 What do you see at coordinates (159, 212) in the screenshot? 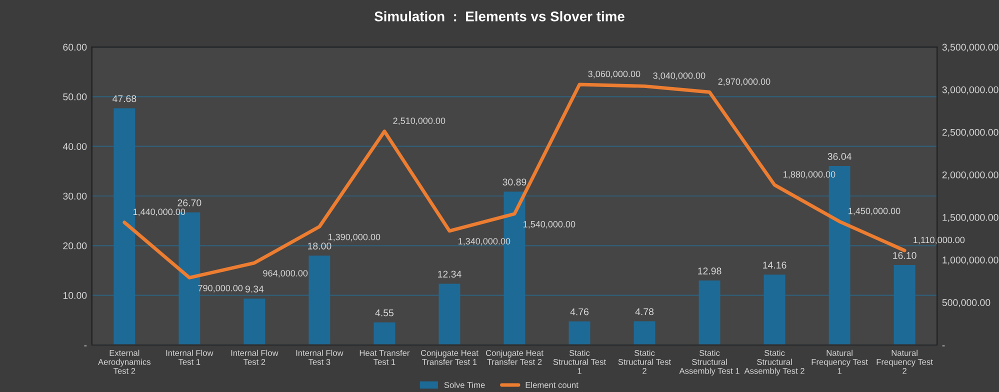
I see `data-label: 1,440,000.00` at bounding box center [159, 212].